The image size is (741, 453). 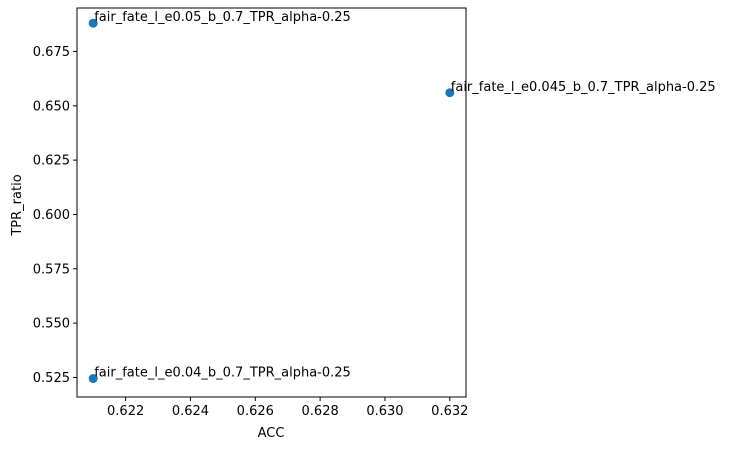 I want to click on y-tick-label: 0.550, so click(x=51, y=324).